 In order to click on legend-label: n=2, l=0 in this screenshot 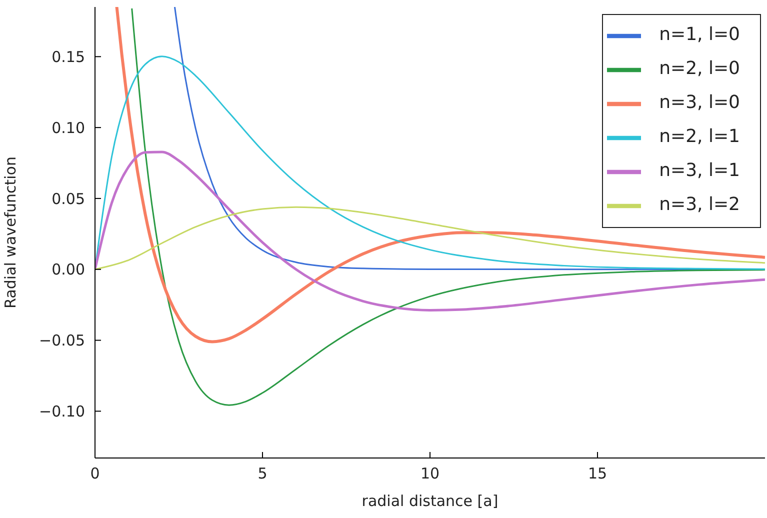, I will do `click(699, 69)`.